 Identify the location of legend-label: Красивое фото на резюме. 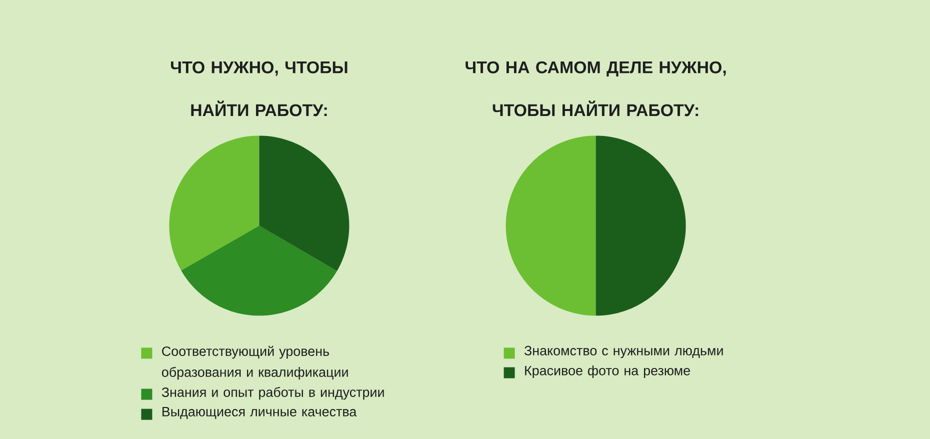
(607, 371).